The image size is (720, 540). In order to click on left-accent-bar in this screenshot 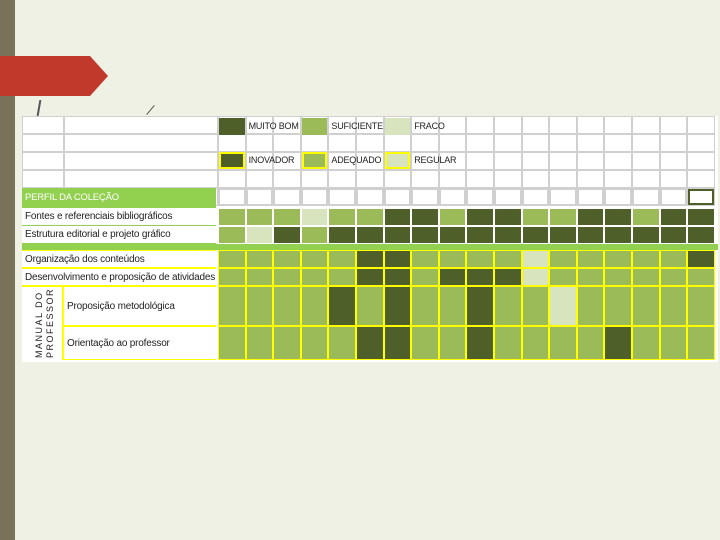, I will do `click(7, 270)`.